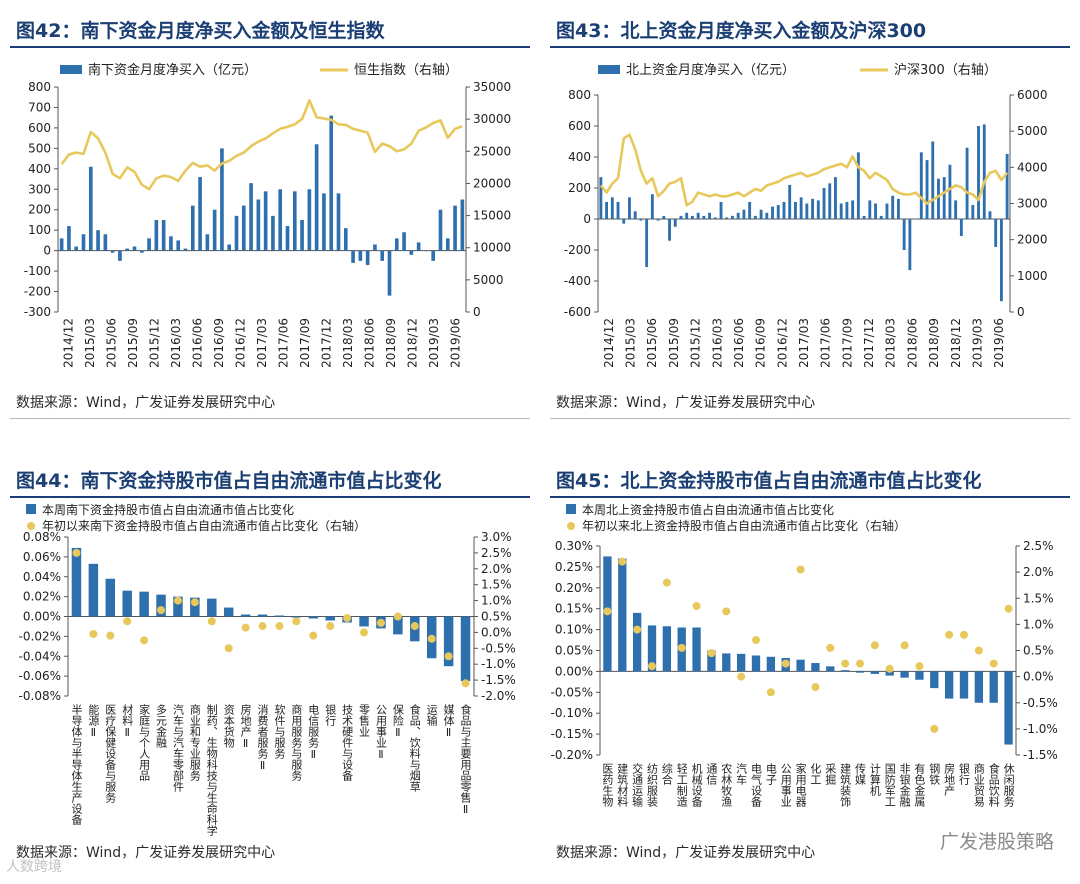 This screenshot has height=884, width=1080. What do you see at coordinates (498, 680) in the screenshot?
I see `y-right-tick-label: -1.5%` at bounding box center [498, 680].